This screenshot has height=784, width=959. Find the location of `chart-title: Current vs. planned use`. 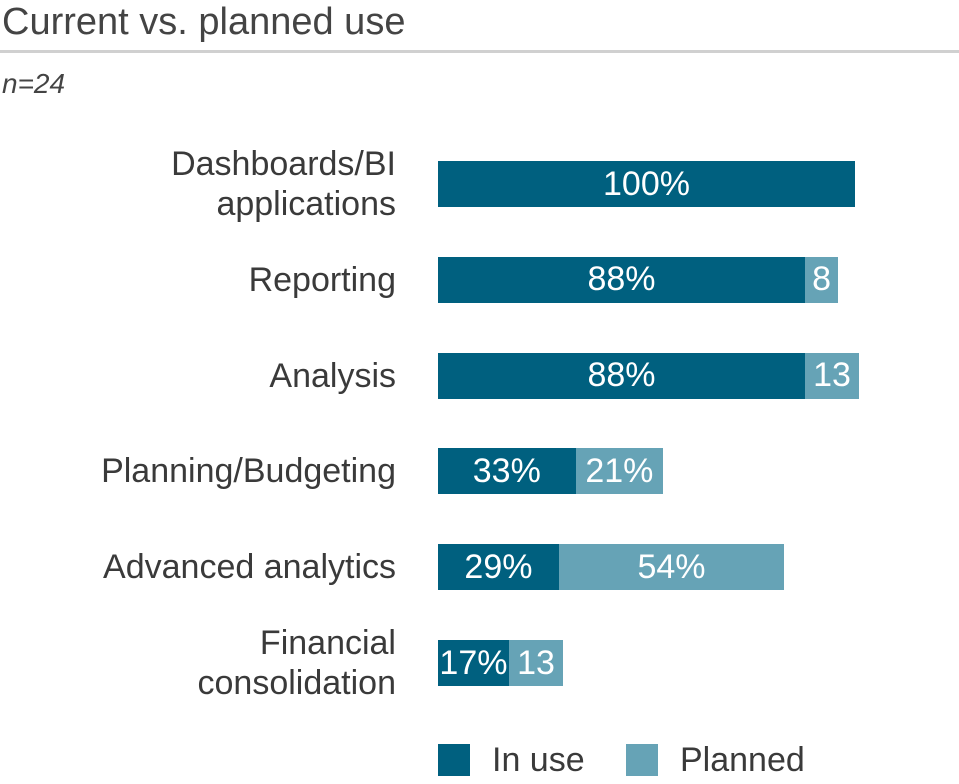

chart-title: Current vs. planned use is located at coordinates (204, 22).